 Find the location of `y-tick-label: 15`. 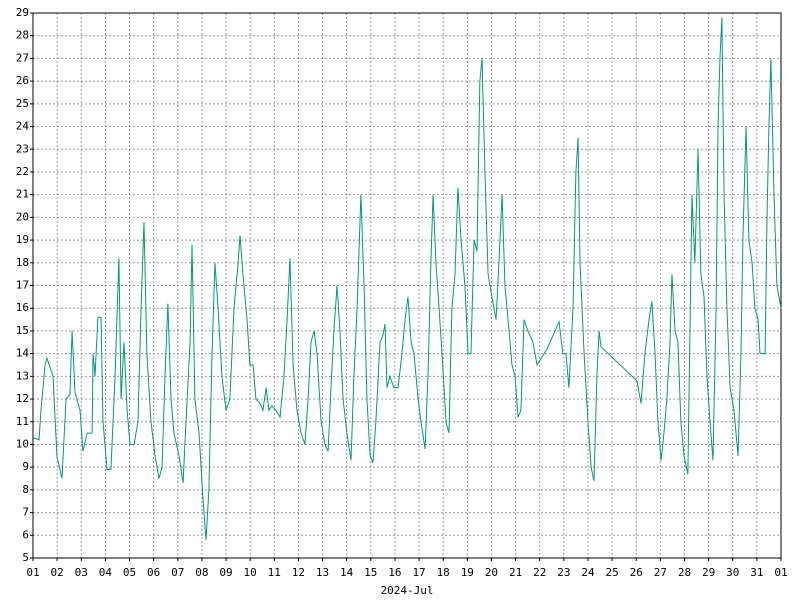

y-tick-label: 15 is located at coordinates (22, 330).